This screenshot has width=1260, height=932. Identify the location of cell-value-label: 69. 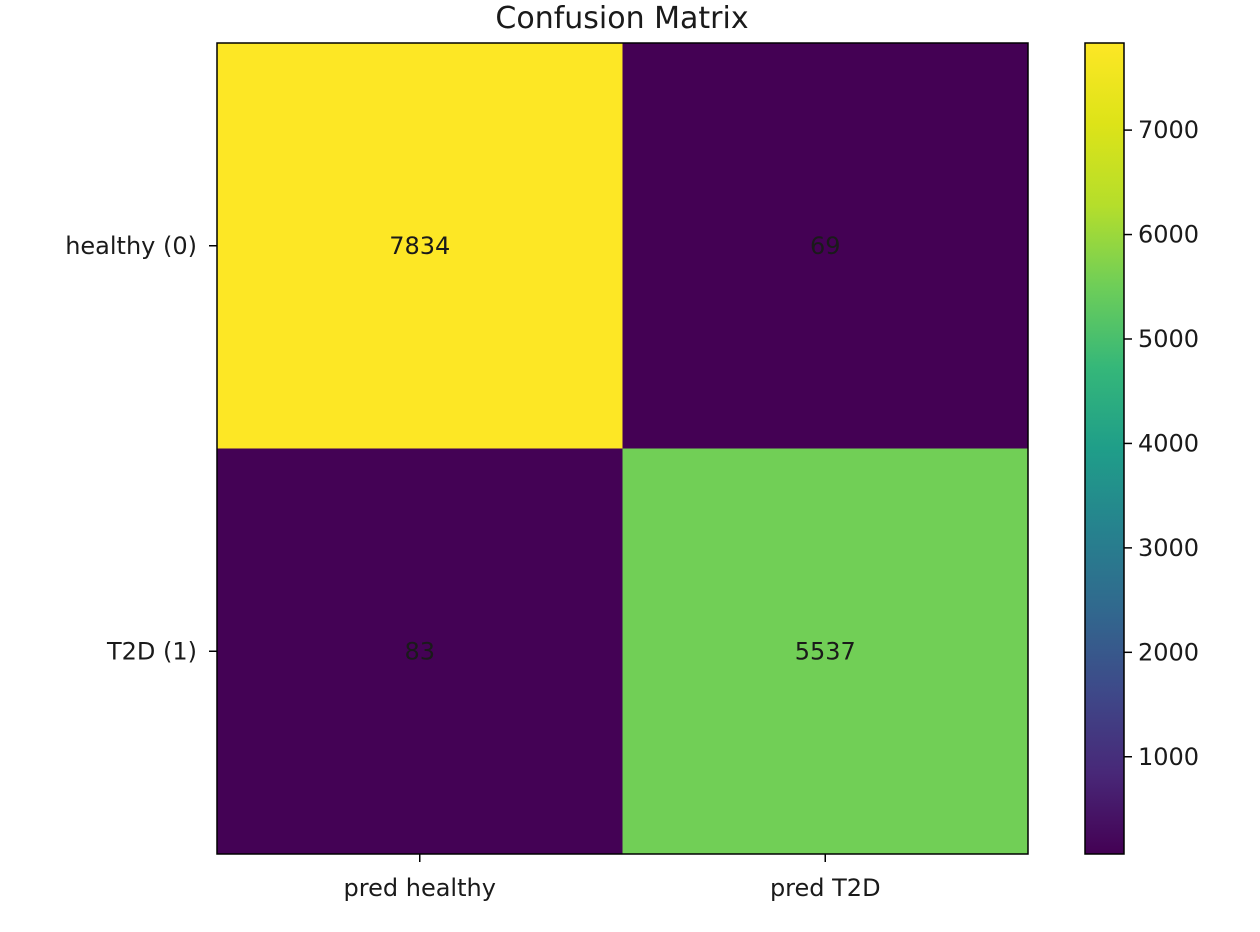
(825, 246).